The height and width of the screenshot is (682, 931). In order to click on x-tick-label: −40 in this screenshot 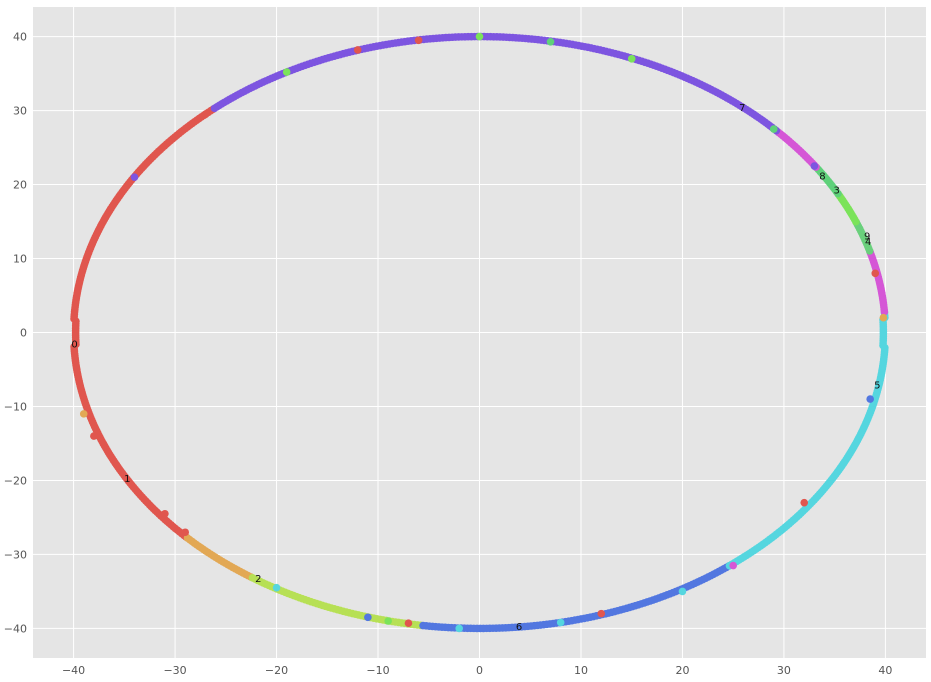, I will do `click(73, 670)`.